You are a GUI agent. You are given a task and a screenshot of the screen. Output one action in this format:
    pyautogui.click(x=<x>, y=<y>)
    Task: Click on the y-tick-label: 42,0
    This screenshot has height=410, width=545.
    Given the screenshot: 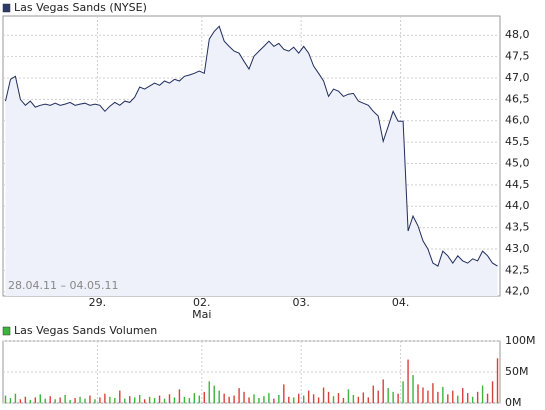 What is the action you would take?
    pyautogui.click(x=517, y=291)
    